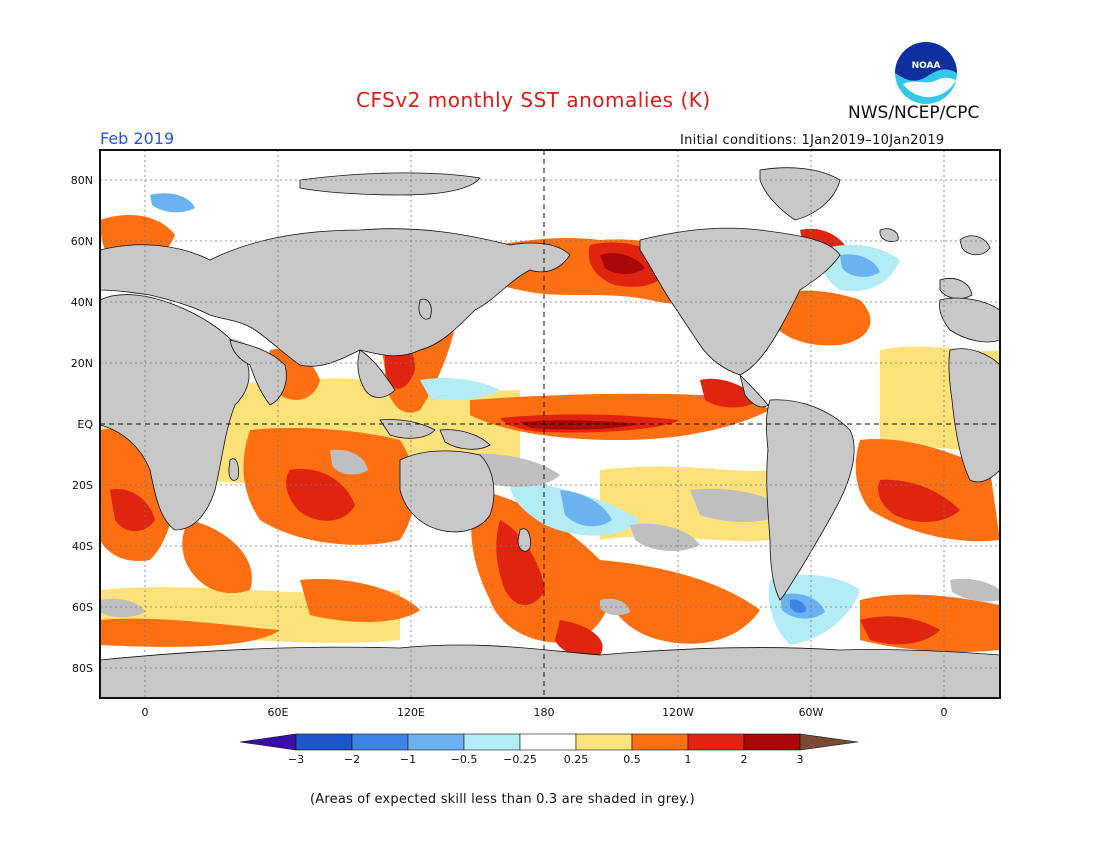 The height and width of the screenshot is (850, 1100). What do you see at coordinates (914, 113) in the screenshot?
I see `organization-label: NWS/NCEP/CPC` at bounding box center [914, 113].